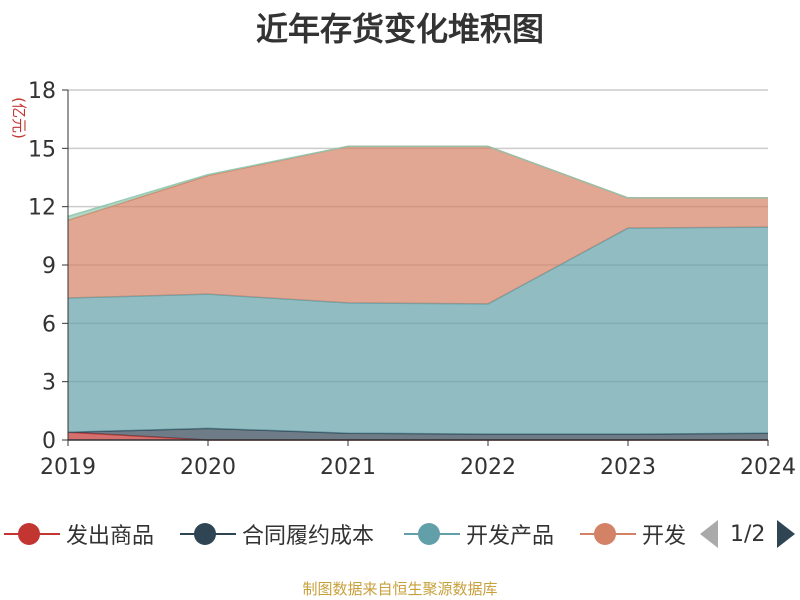 This screenshot has height=600, width=800. I want to click on y-tick-label: 3, so click(49, 383).